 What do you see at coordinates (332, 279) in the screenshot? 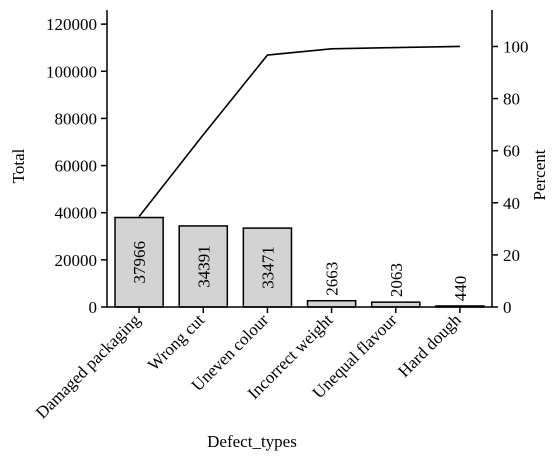
I see `bar-value-label: 2663` at bounding box center [332, 279].